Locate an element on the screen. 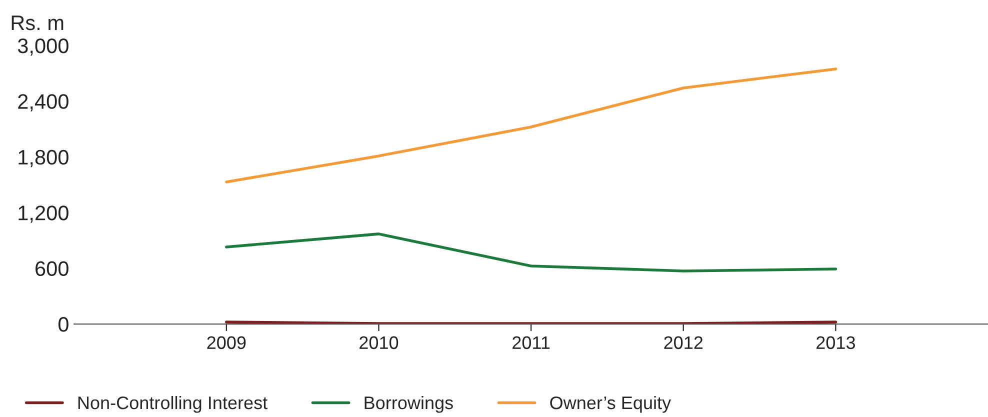 The height and width of the screenshot is (417, 988). y-tick-label: 1,800 is located at coordinates (43, 159).